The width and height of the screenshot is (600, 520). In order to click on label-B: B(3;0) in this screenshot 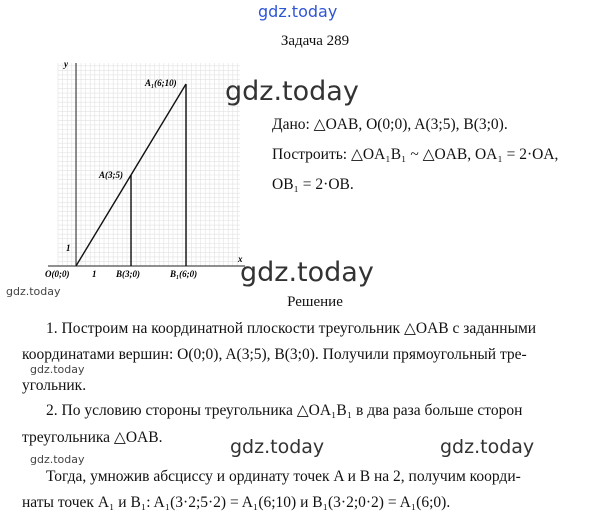, I will do `click(127, 274)`.